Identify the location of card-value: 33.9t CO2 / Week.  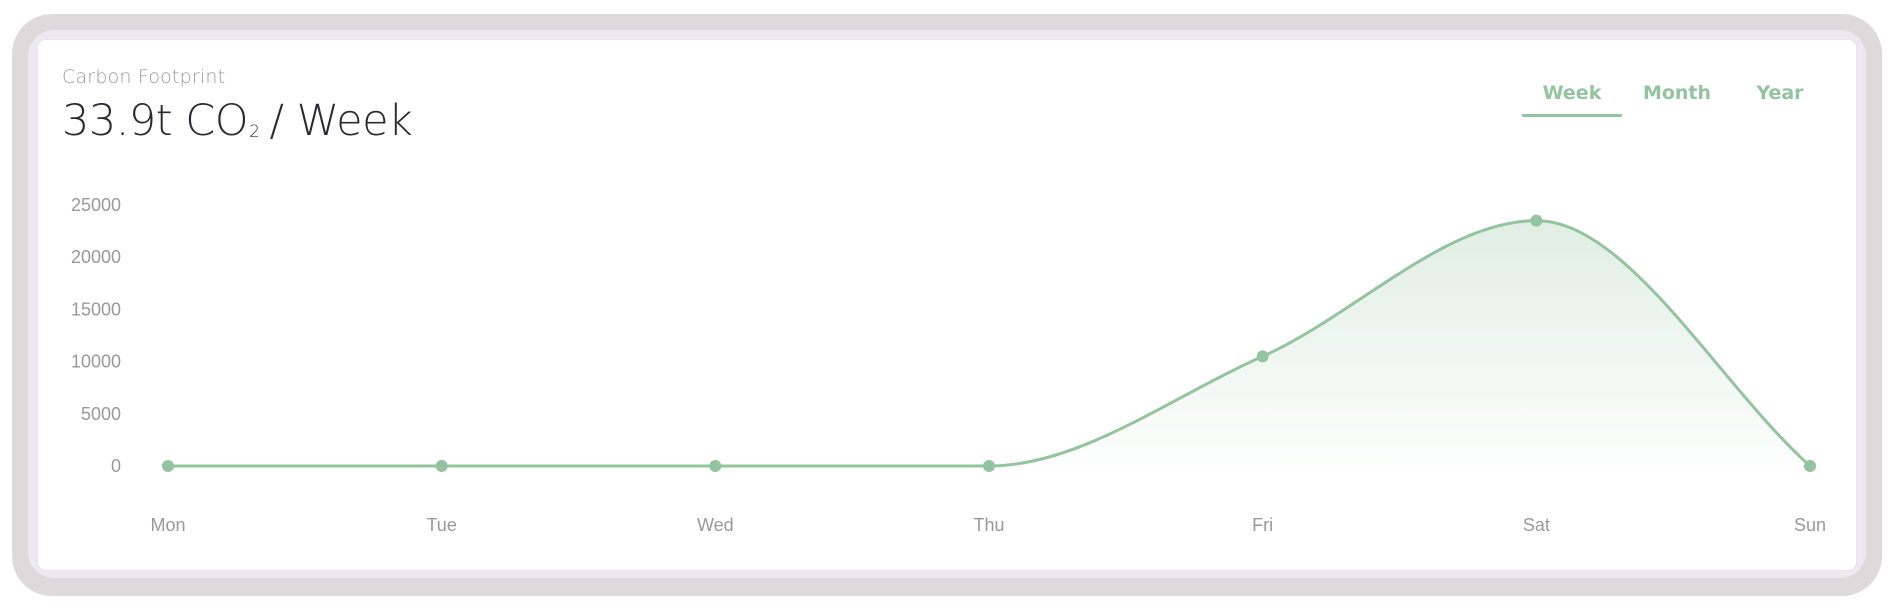
(237, 121).